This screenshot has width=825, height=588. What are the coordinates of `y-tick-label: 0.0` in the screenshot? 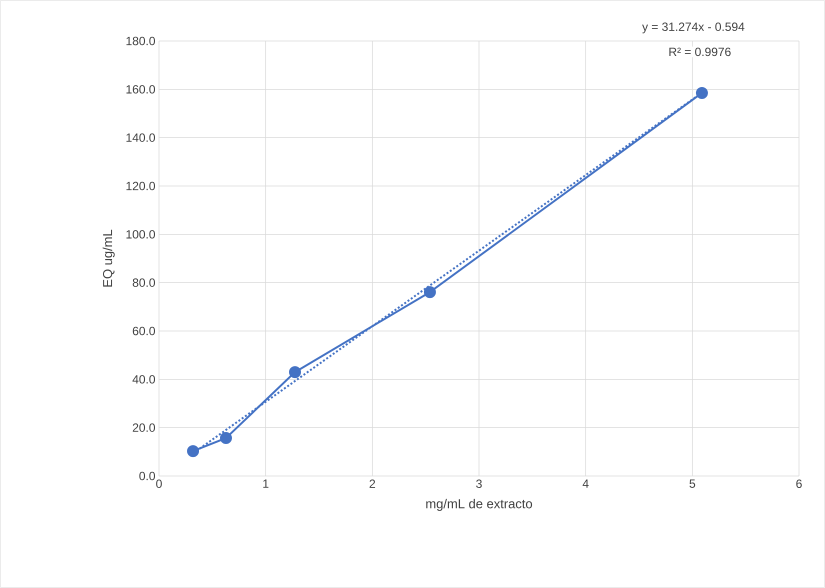 It's located at (147, 476).